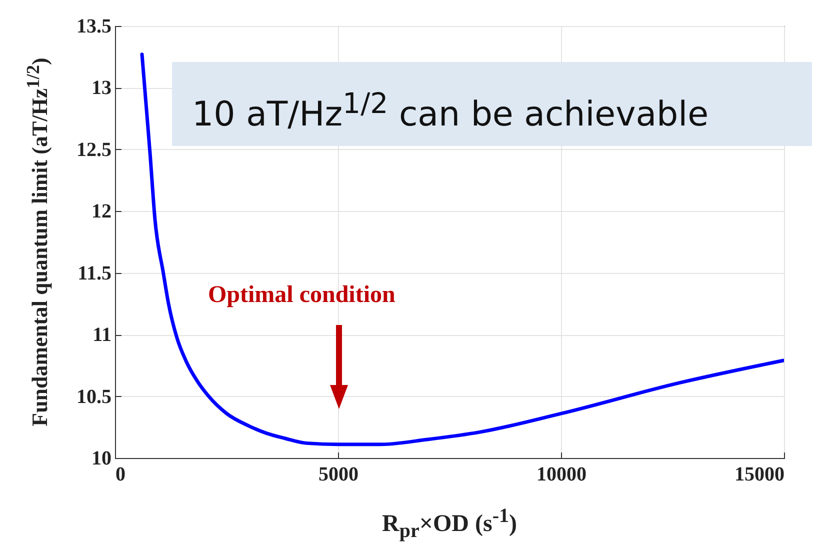 Image resolution: width=818 pixels, height=549 pixels. What do you see at coordinates (95, 273) in the screenshot?
I see `y-tick-label: 11.5` at bounding box center [95, 273].